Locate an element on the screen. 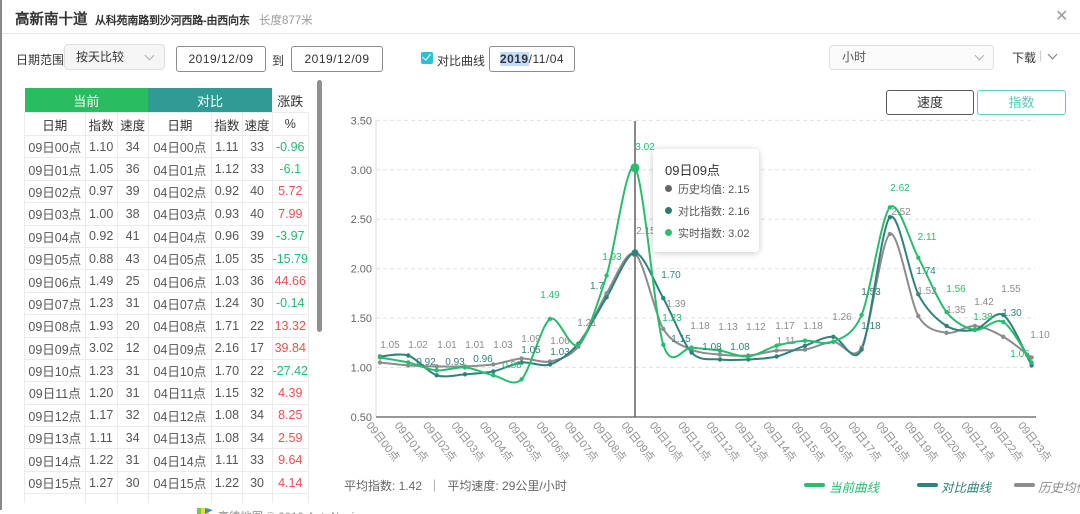  svg-text: 1.50 is located at coordinates (361, 319).